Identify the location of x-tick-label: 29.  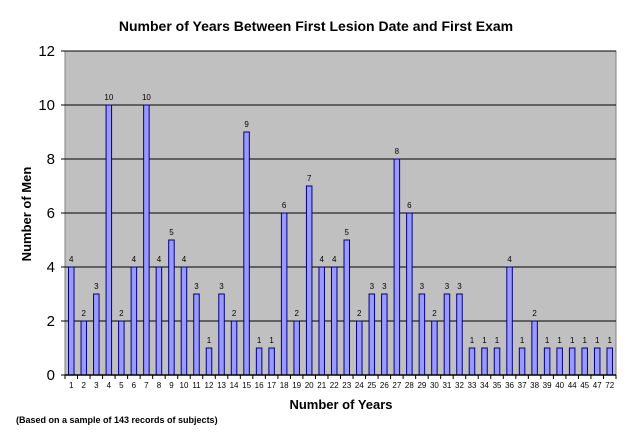
(421, 385).